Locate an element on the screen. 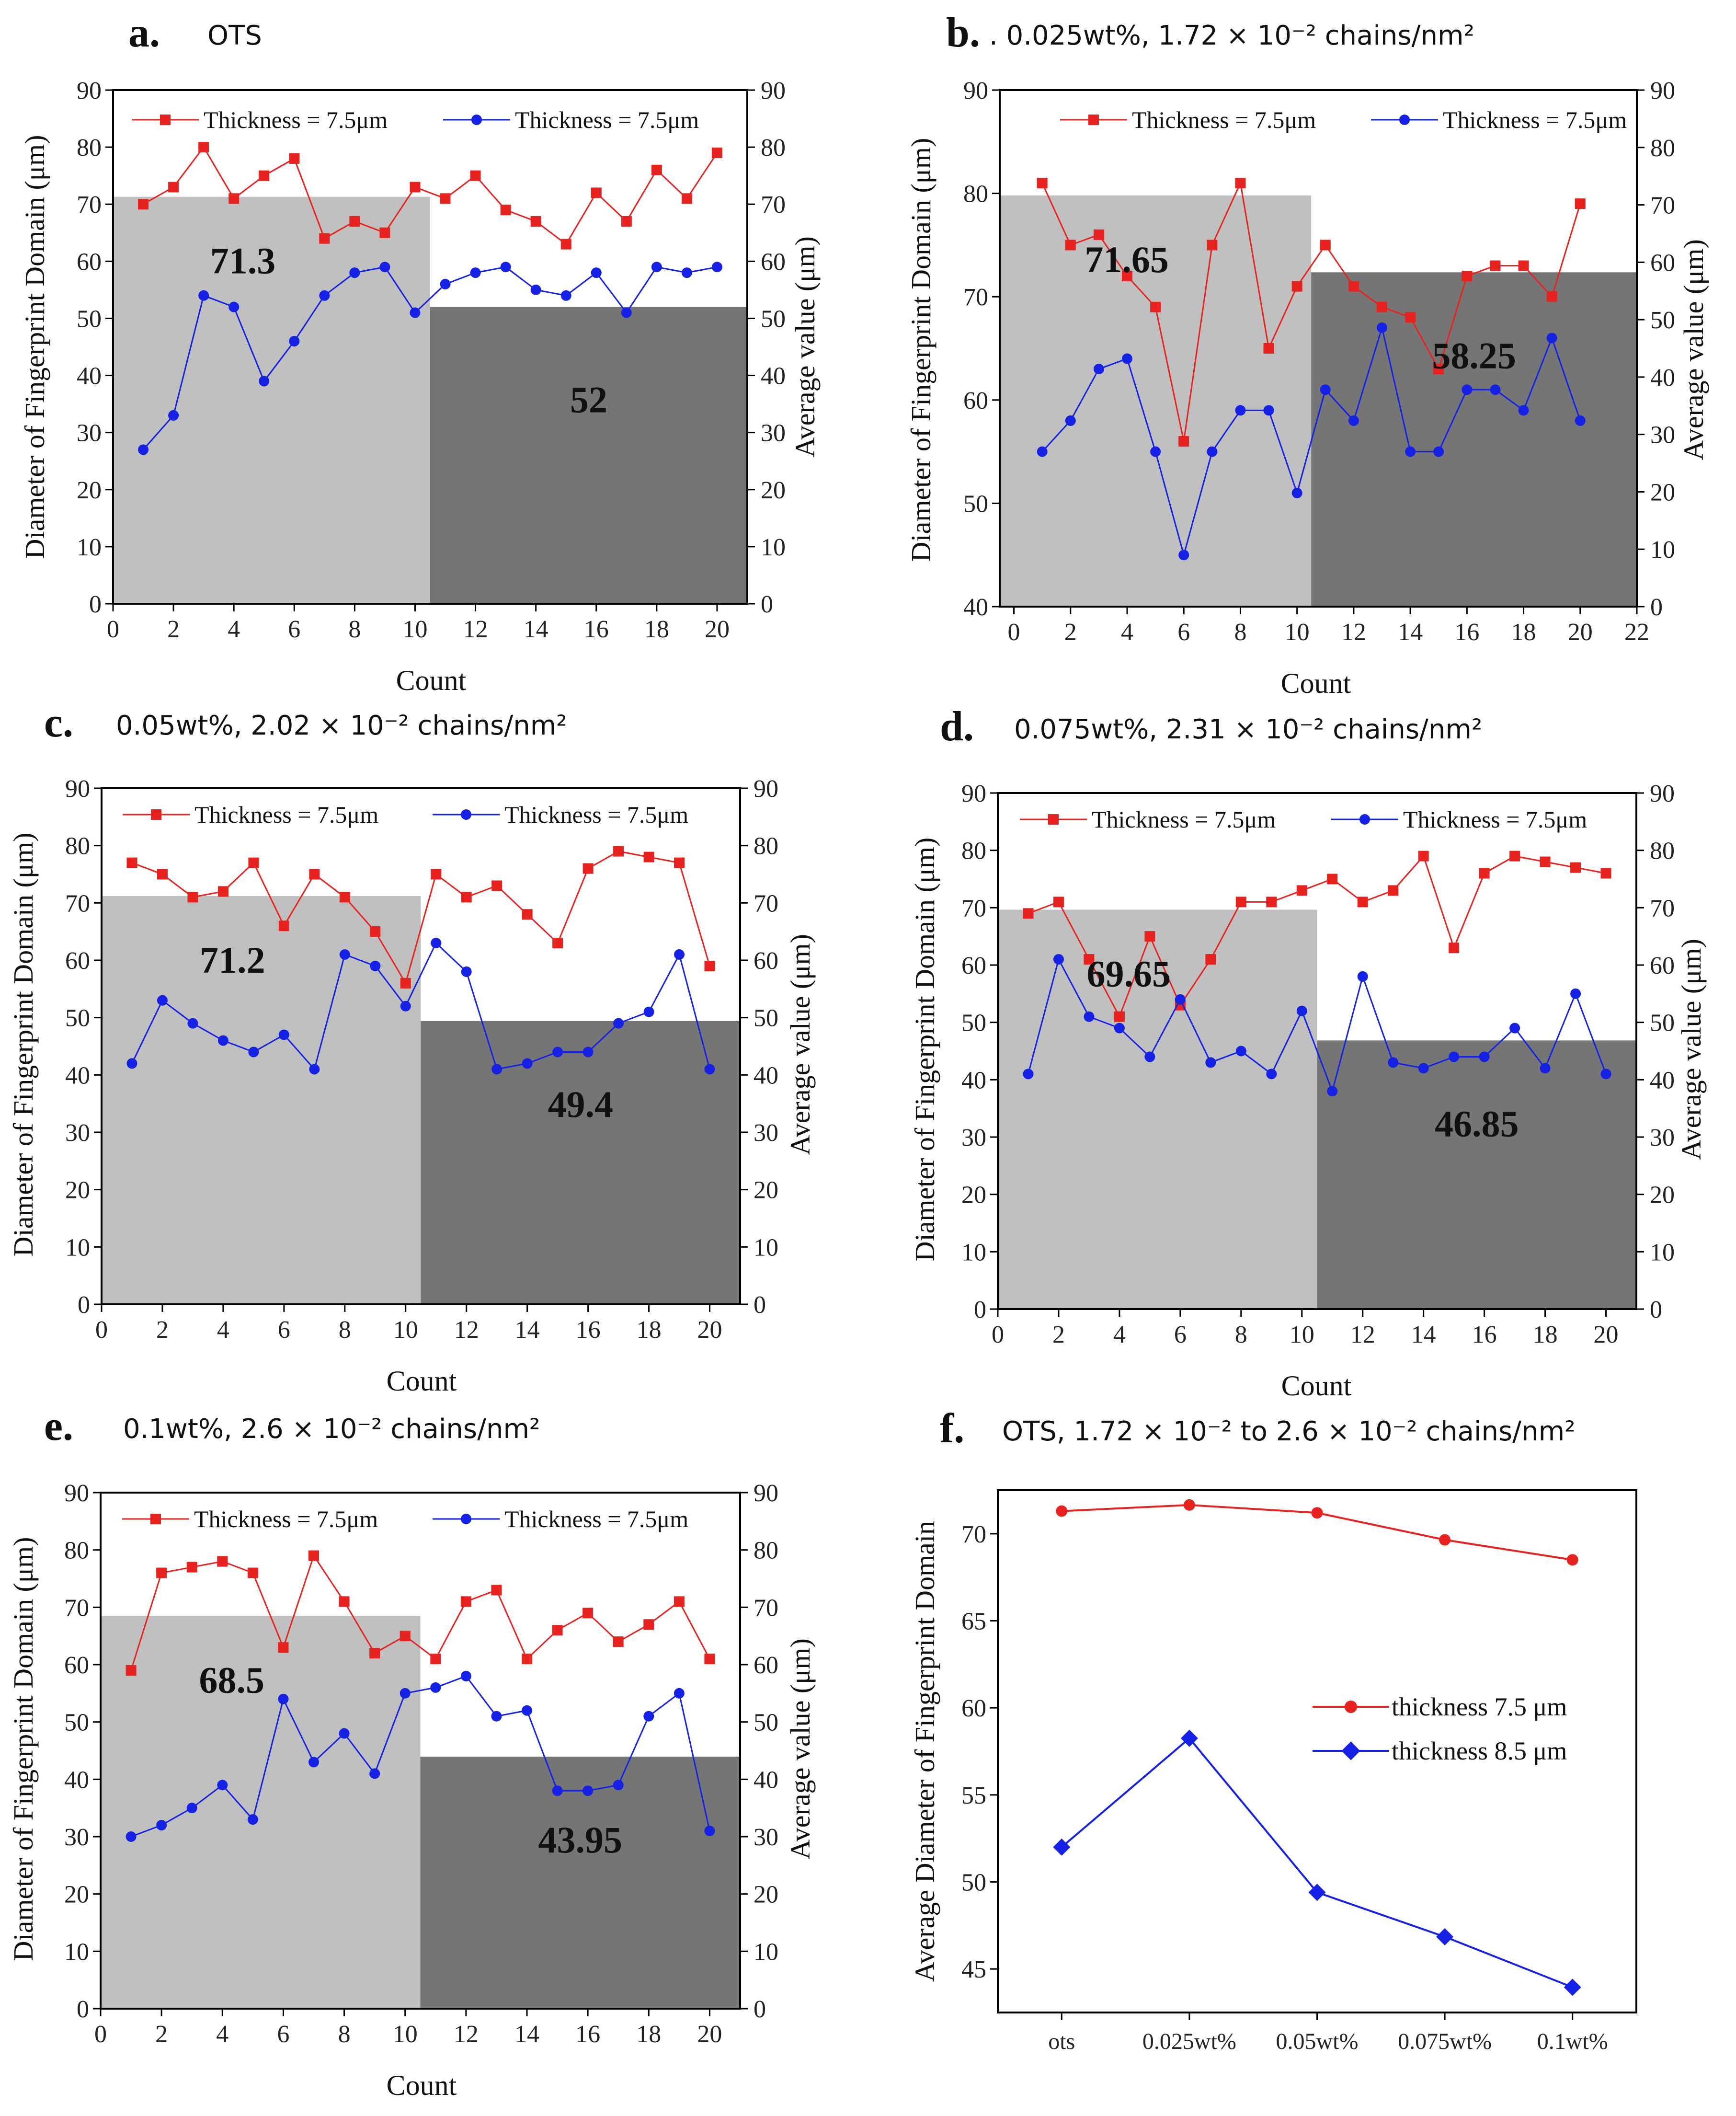  y2-tick-label: 90 is located at coordinates (774, 90).